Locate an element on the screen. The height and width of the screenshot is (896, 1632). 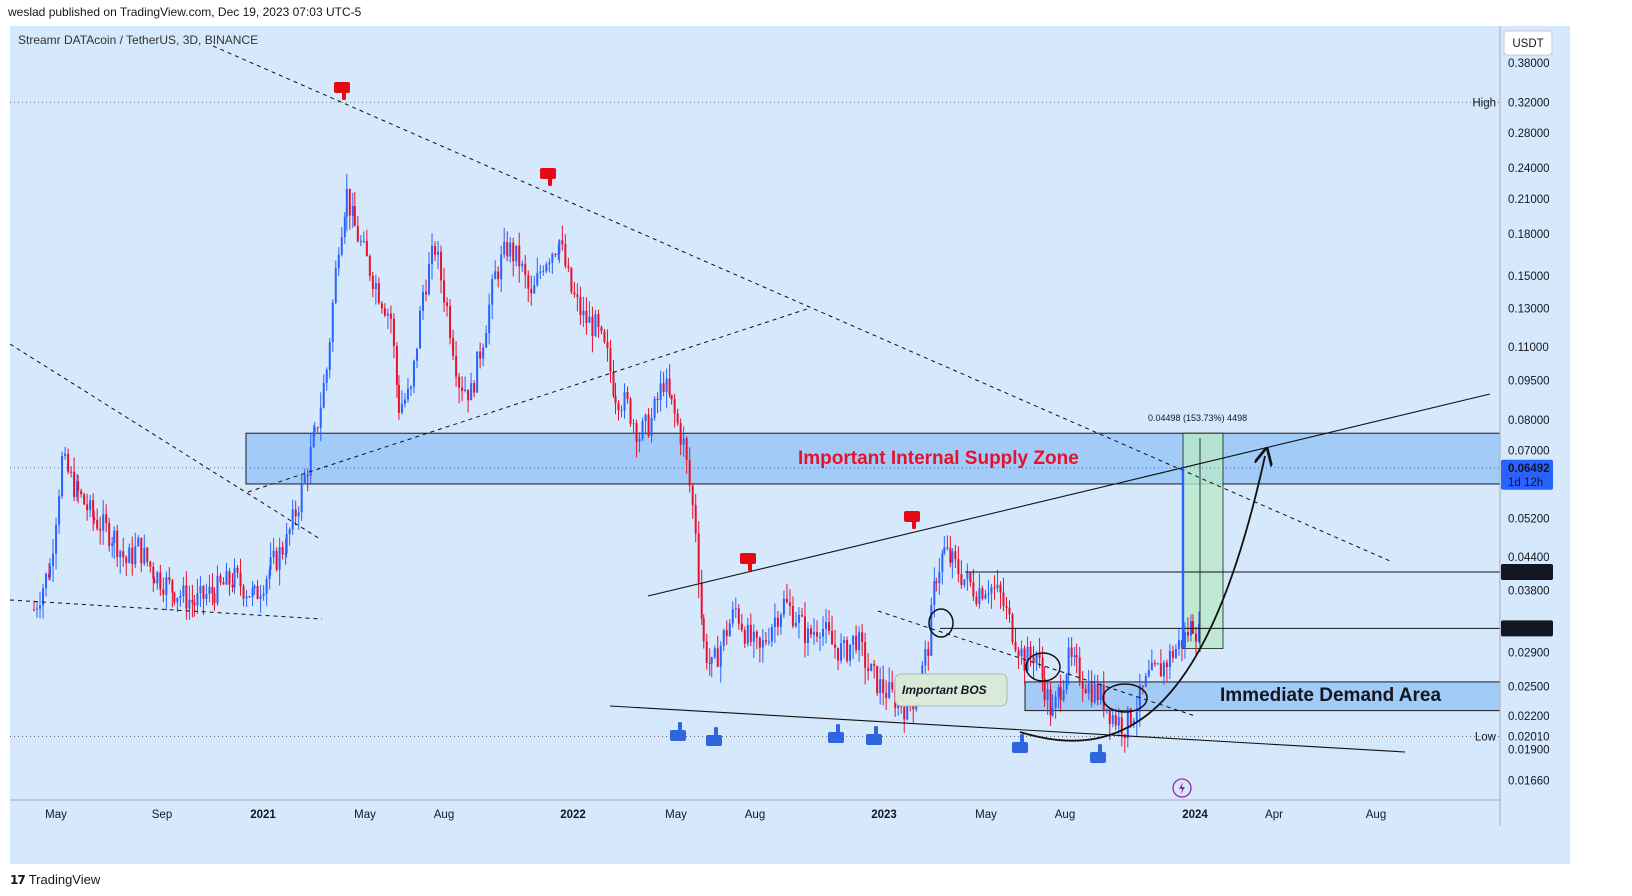
symbol-title: Streamr DATAcoin / TetherUS, 3D, BINANCE is located at coordinates (138, 40).